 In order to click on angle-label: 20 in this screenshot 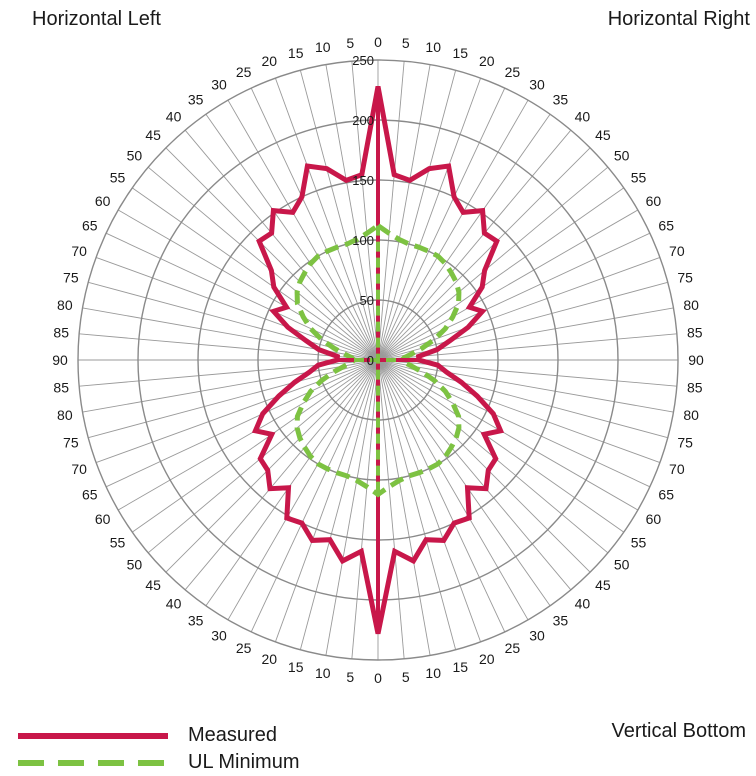, I will do `click(487, 61)`.